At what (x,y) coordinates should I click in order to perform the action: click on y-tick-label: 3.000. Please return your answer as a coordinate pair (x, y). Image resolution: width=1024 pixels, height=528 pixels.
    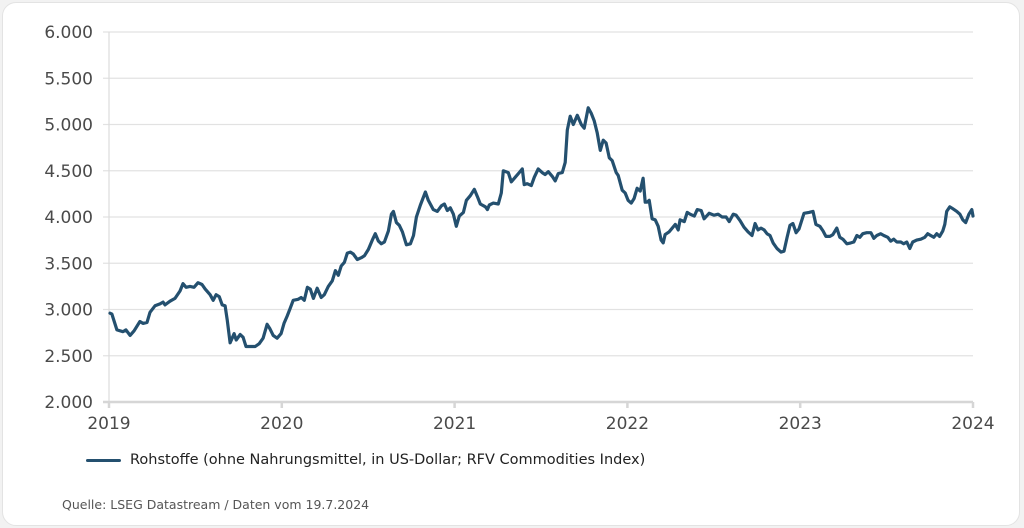
    Looking at the image, I should click on (68, 311).